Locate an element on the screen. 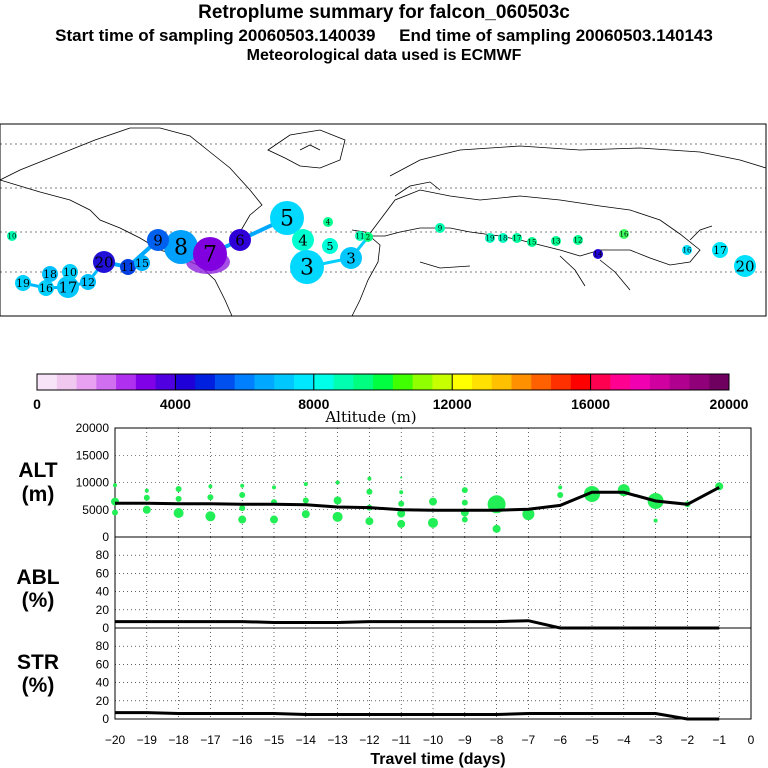  map-marker-label: 3 is located at coordinates (351, 258).